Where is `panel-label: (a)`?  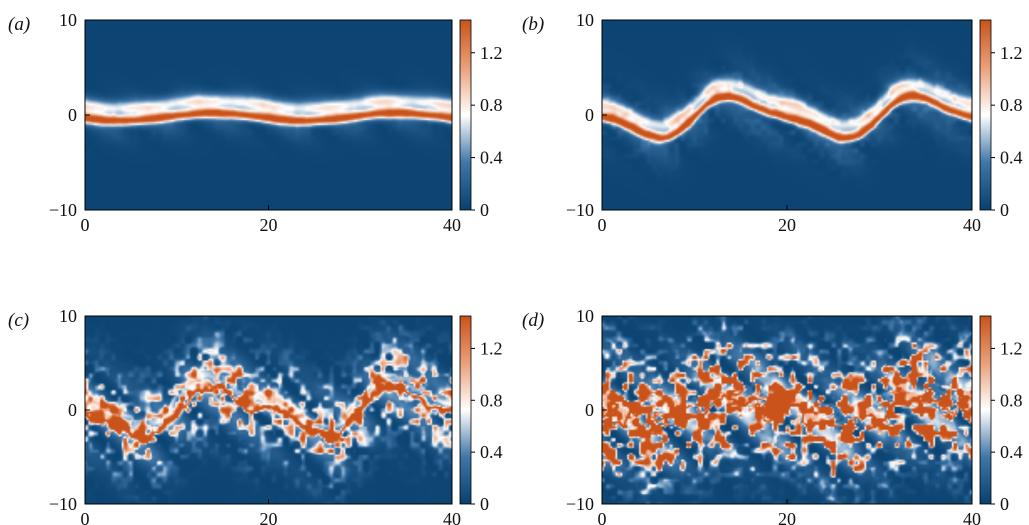 panel-label: (a) is located at coordinates (19, 24).